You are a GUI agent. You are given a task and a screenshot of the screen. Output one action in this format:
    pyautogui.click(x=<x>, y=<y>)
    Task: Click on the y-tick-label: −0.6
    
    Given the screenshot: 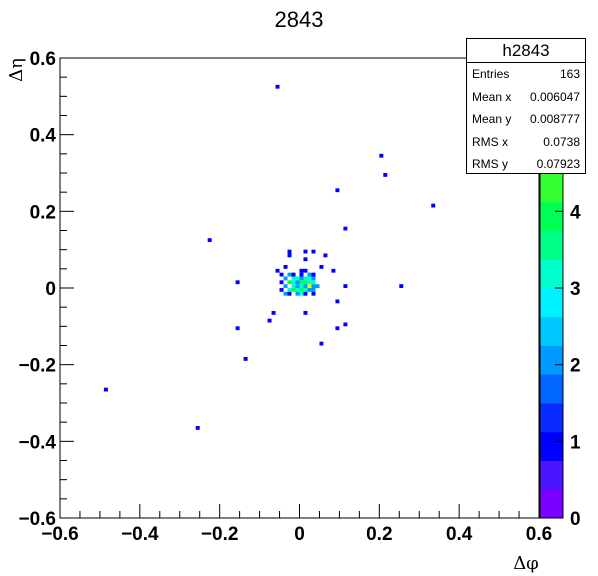 What is the action you would take?
    pyautogui.click(x=37, y=519)
    